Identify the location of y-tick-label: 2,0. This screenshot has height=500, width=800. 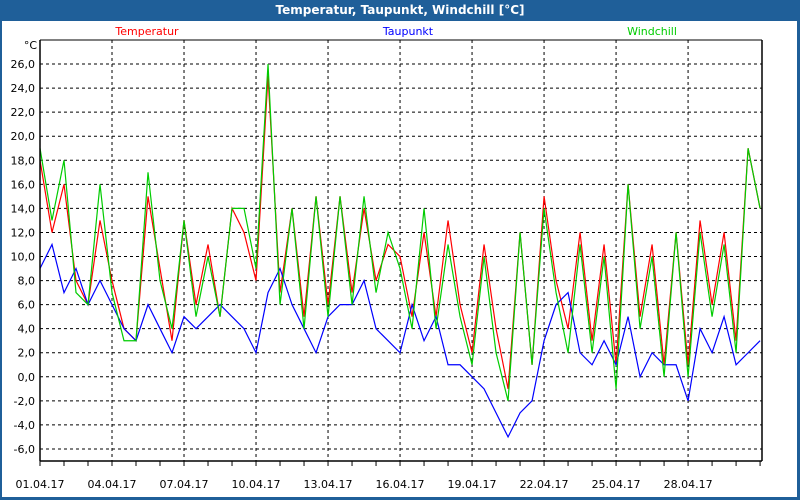
(27, 353).